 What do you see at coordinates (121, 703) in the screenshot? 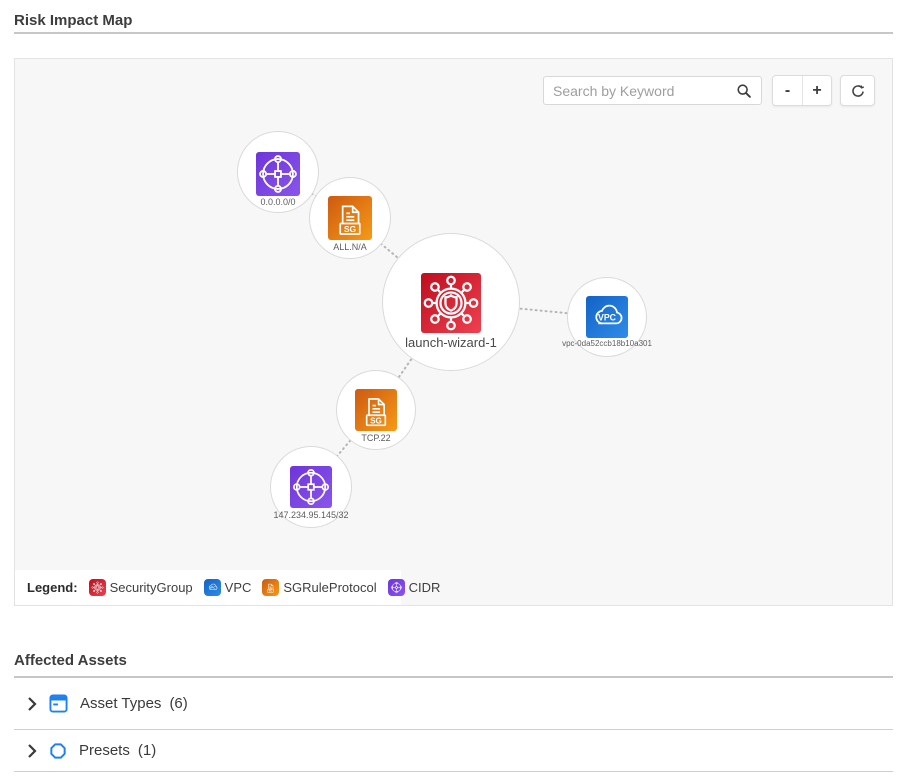
I see `asset-row-label: Asset Types` at bounding box center [121, 703].